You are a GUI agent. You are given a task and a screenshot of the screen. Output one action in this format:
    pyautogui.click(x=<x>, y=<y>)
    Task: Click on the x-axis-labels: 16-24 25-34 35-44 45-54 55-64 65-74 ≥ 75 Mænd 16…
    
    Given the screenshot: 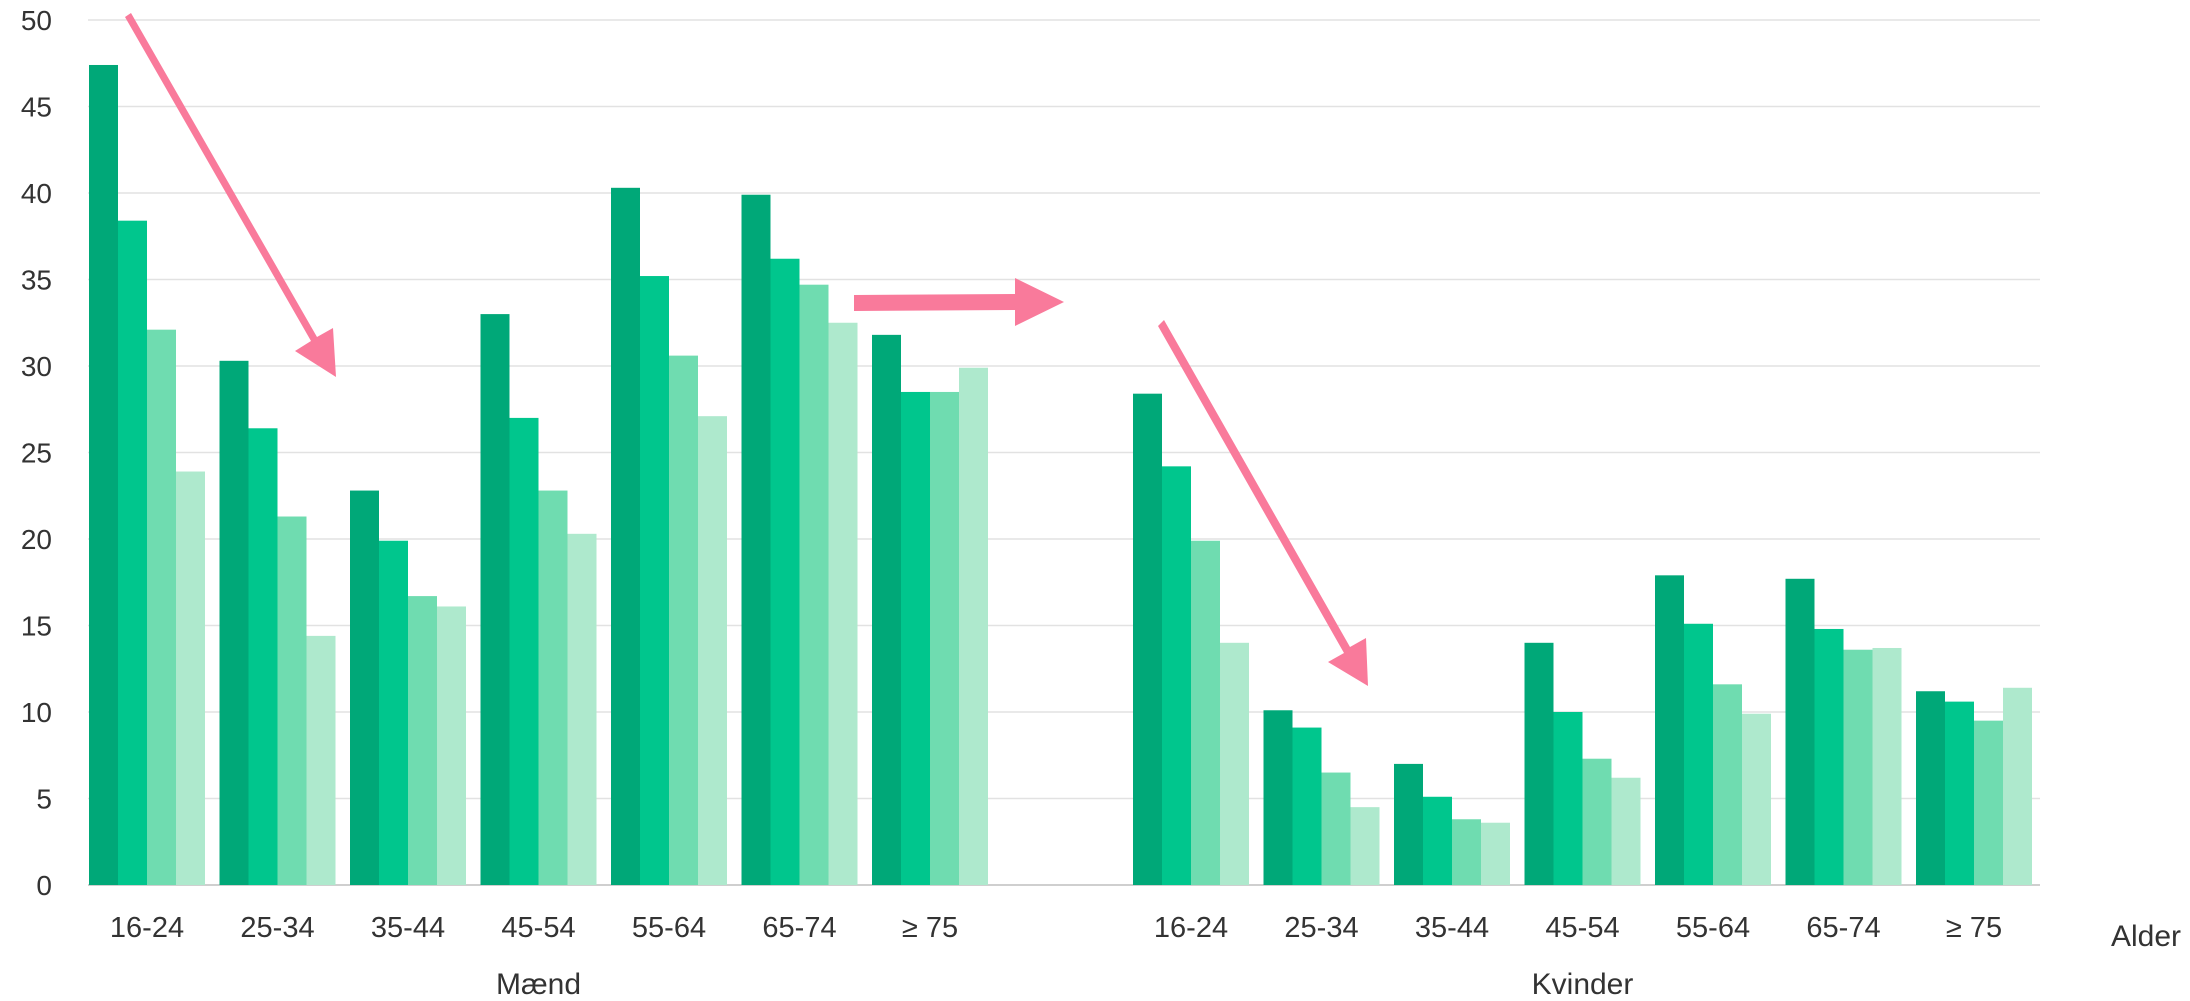 What is the action you would take?
    pyautogui.click(x=1056, y=956)
    